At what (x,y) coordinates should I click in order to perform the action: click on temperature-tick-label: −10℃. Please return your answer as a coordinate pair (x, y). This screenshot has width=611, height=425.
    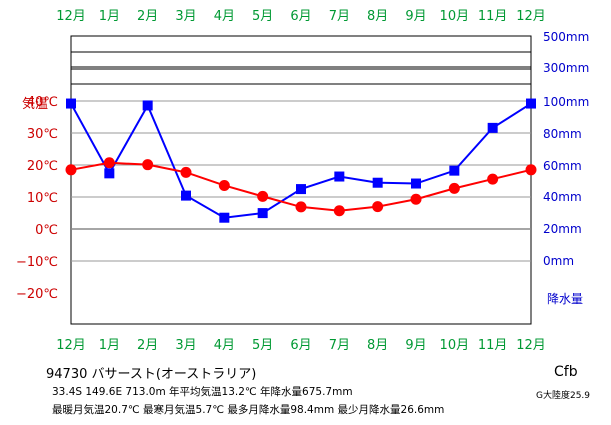
    Looking at the image, I should click on (37, 262).